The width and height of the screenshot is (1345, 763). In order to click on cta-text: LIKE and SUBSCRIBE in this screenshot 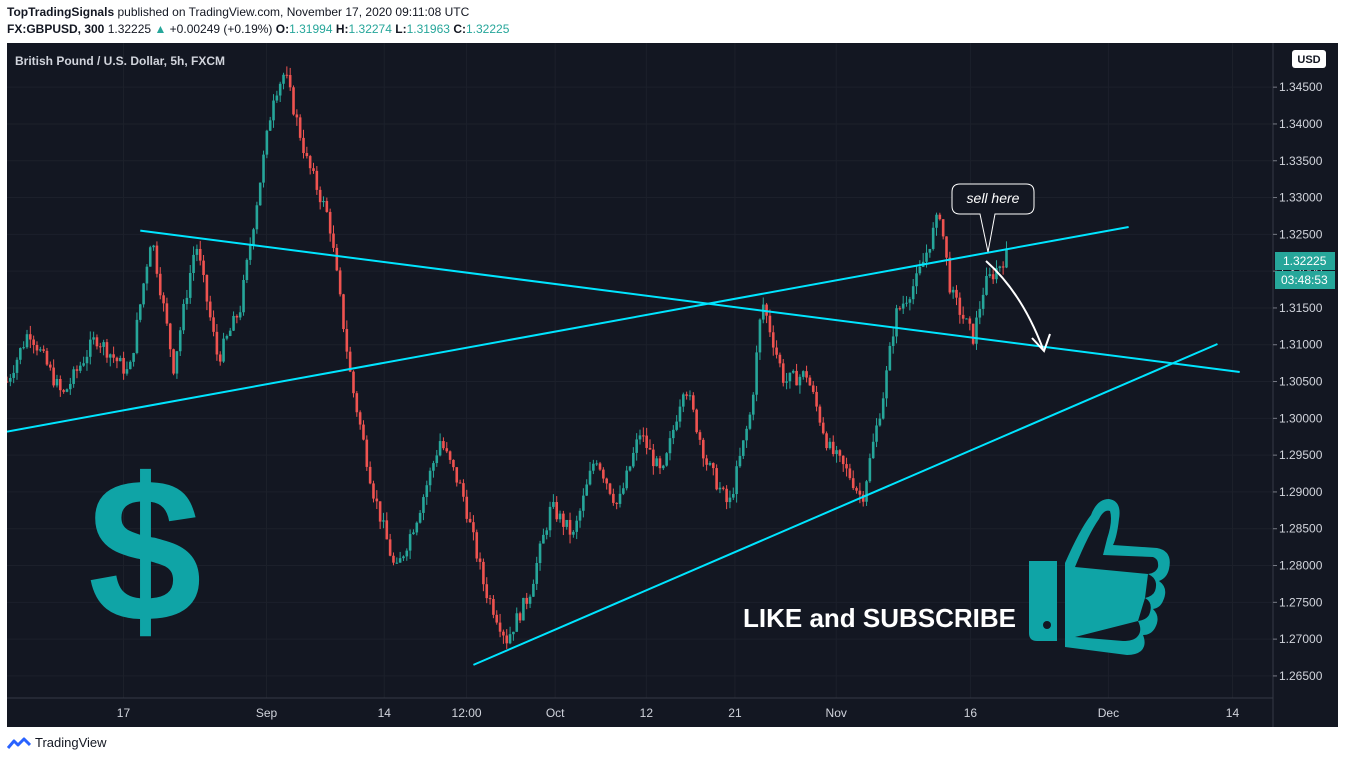, I will do `click(879, 618)`.